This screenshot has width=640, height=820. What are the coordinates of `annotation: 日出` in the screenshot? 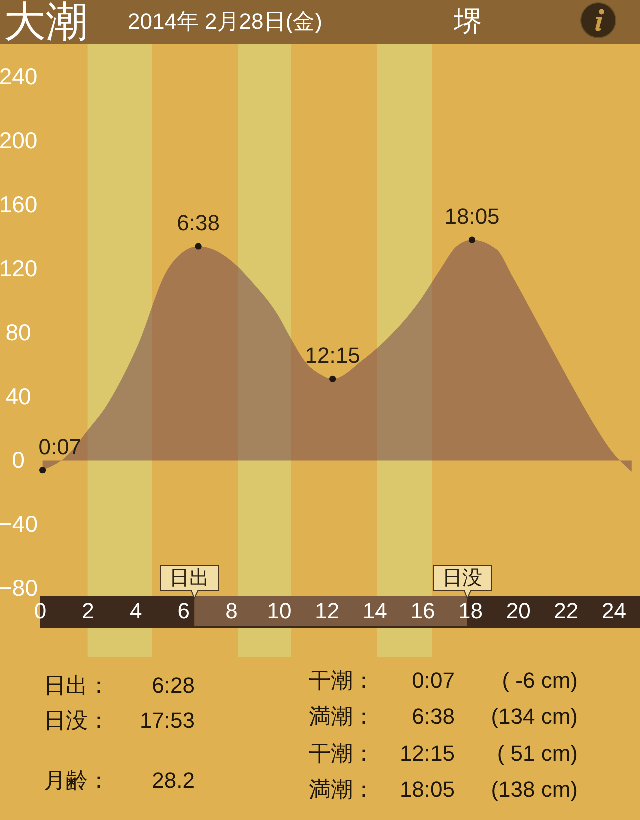 It's located at (190, 579).